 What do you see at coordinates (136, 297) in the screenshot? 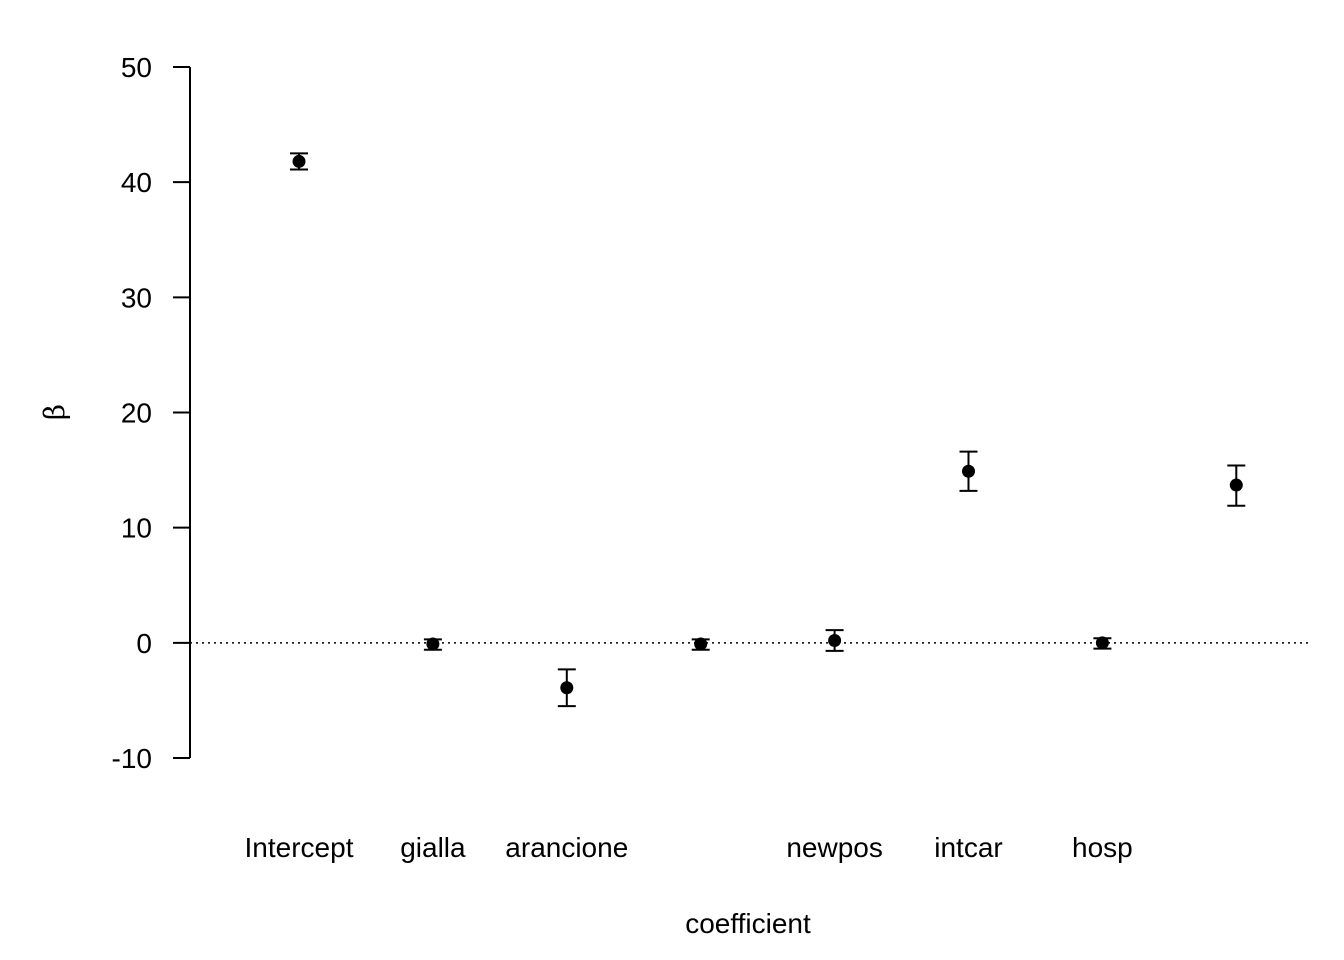
I see `y-tick-label: 30` at bounding box center [136, 297].